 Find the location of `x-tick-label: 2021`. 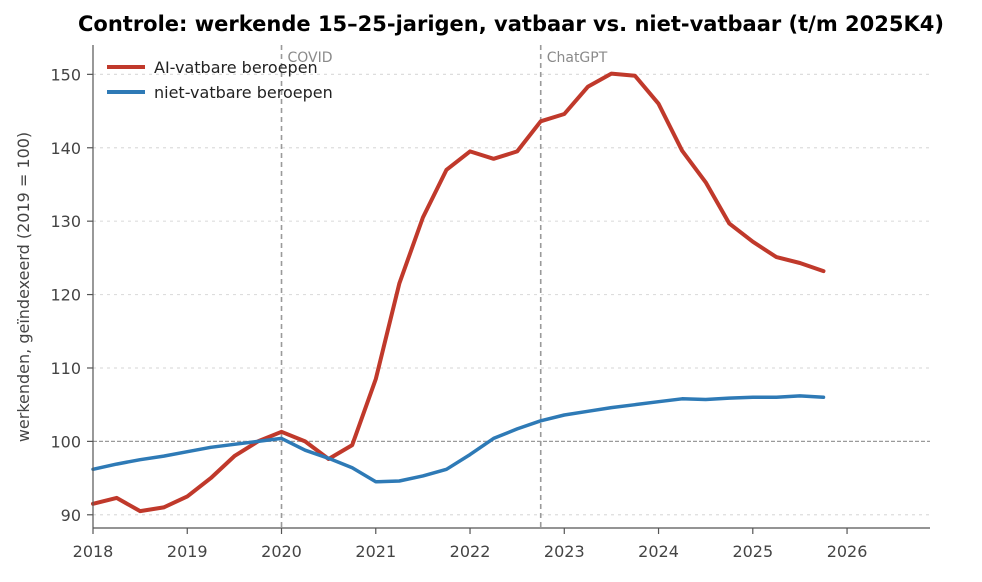

x-tick-label: 2021 is located at coordinates (375, 551).